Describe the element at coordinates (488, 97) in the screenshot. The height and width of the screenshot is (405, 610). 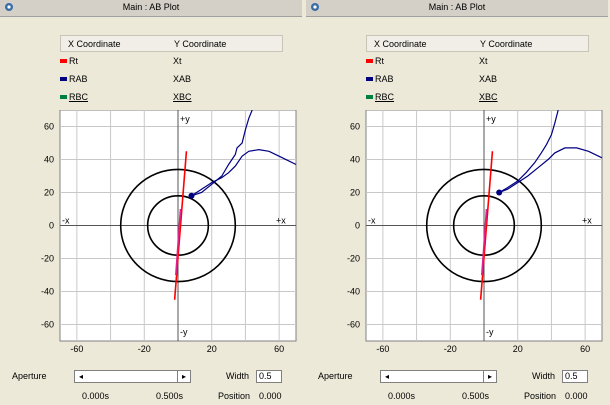
I see `legend-y-name: XBC` at that location.